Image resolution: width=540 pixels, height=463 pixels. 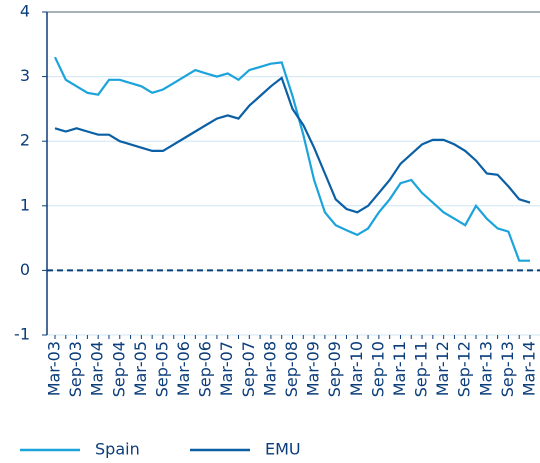 What do you see at coordinates (22, 334) in the screenshot?
I see `y-tick-label: -1` at bounding box center [22, 334].